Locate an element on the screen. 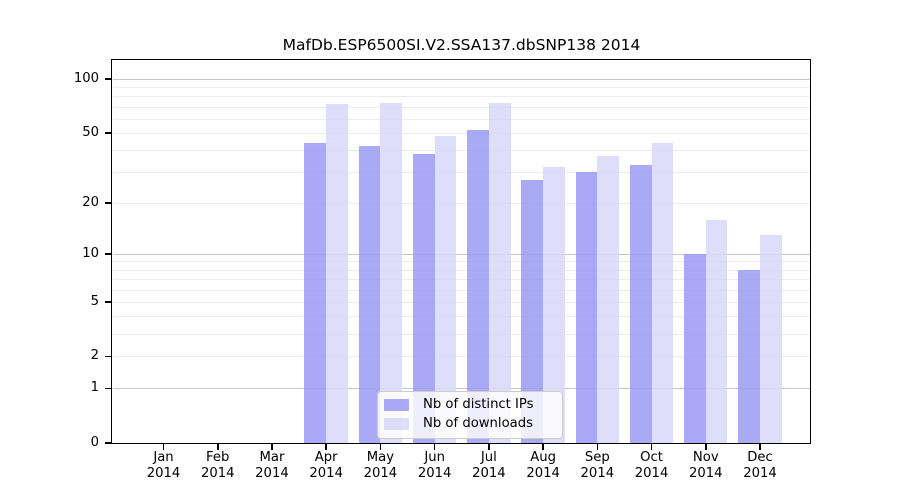  bar-oct-downloads is located at coordinates (662, 292).